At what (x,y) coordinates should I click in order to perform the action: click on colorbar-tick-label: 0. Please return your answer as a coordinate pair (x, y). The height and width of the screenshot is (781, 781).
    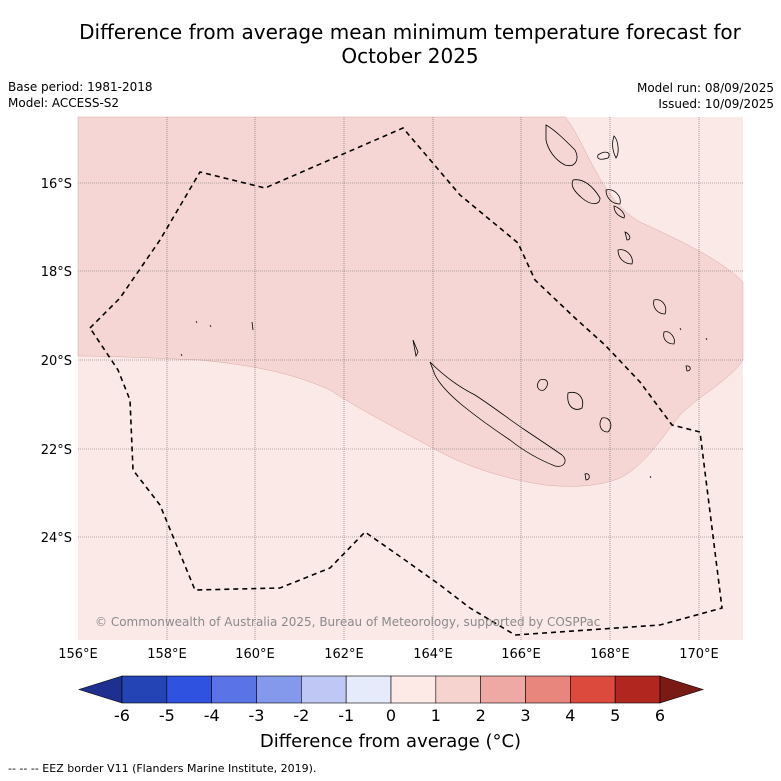
    Looking at the image, I should click on (391, 715).